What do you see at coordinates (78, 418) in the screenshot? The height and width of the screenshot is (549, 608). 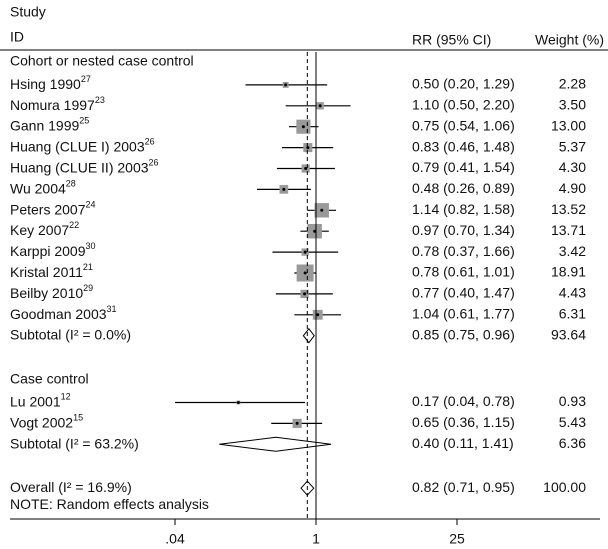 I see `study-ref: 15` at bounding box center [78, 418].